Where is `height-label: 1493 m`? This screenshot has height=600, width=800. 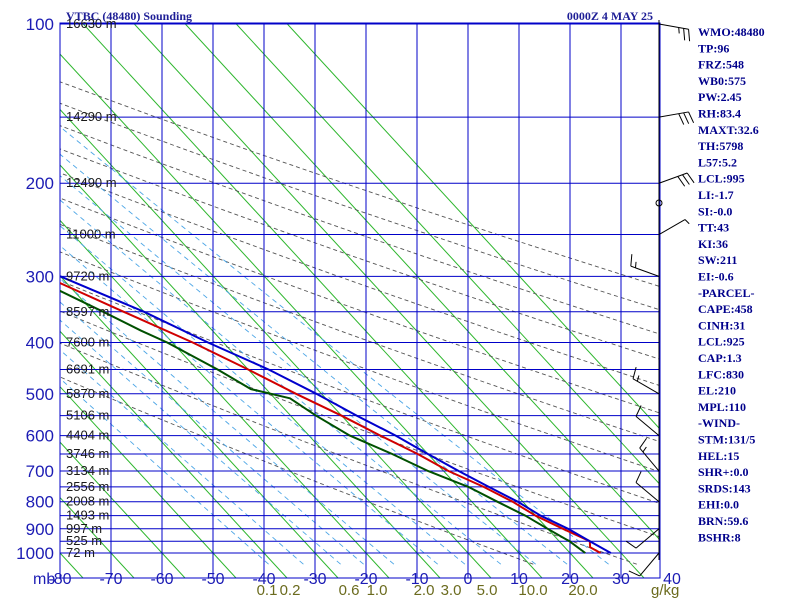 height-label: 1493 m is located at coordinates (87, 515).